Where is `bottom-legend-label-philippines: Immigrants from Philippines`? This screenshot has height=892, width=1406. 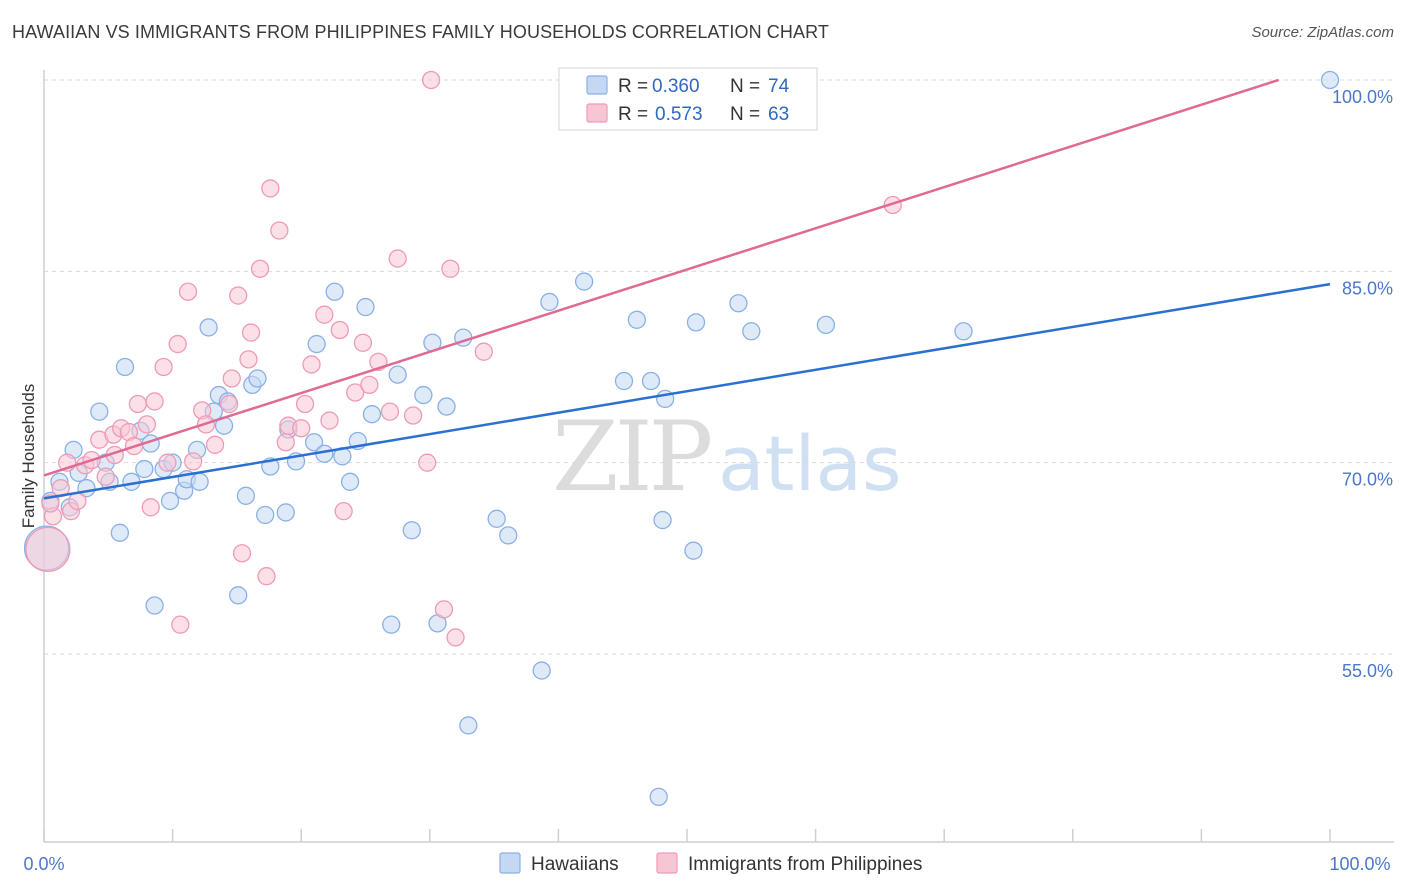 bottom-legend-label-philippines: Immigrants from Philippines is located at coordinates (805, 864).